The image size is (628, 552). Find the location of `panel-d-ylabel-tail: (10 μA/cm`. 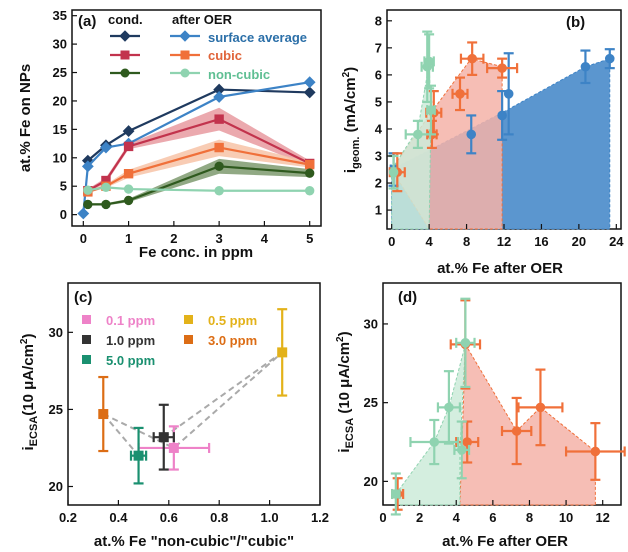

panel-d-ylabel-tail: (10 μA/cm is located at coordinates (344, 380).